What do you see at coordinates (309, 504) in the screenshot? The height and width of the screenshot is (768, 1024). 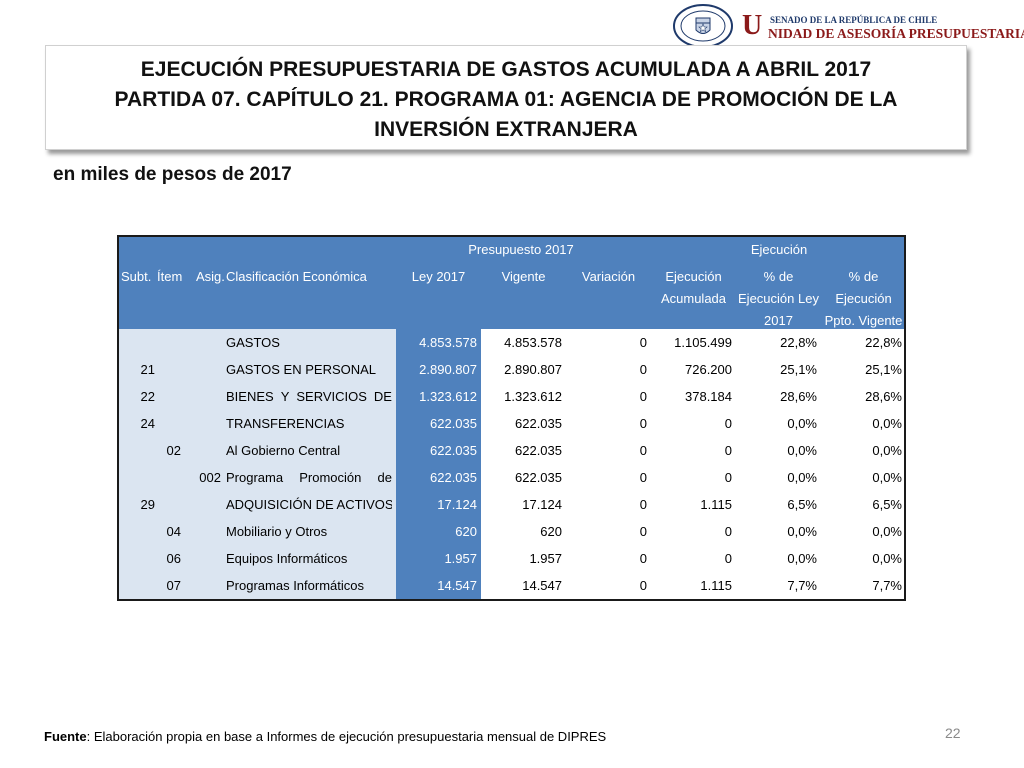 I see `cell-clasificacion: ADQUISICIÓN DE ACTIVOS NO` at bounding box center [309, 504].